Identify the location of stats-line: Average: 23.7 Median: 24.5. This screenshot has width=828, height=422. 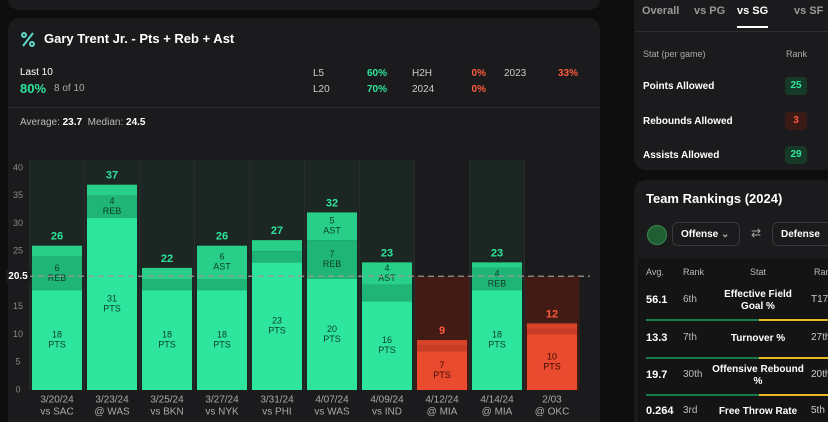
(82, 122).